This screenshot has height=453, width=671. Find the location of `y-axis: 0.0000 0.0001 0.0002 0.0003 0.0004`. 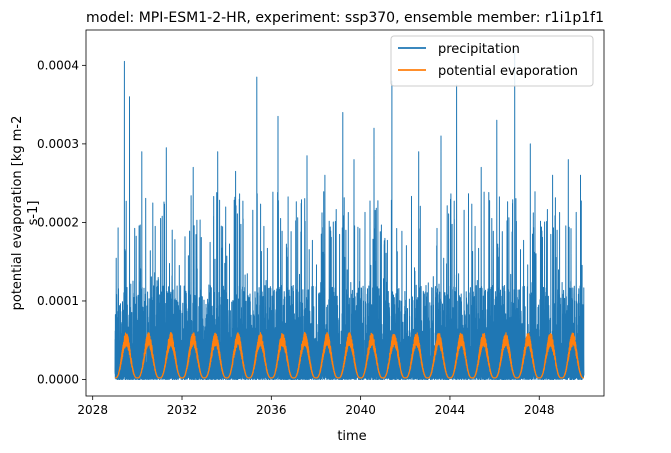

y-axis: 0.0000 0.0001 0.0002 0.0003 0.0004 is located at coordinates (61, 222).